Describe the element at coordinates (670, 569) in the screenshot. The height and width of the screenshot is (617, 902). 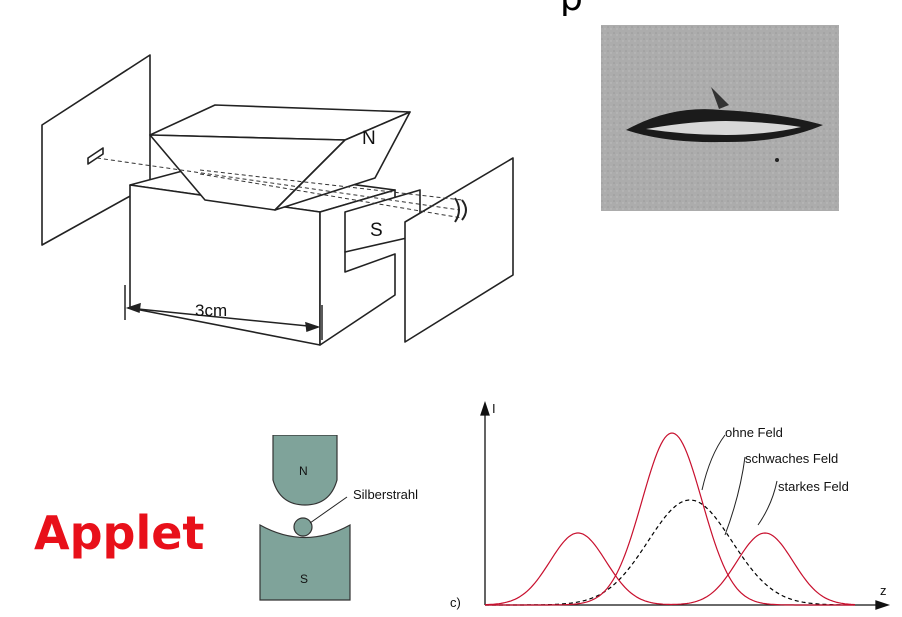
I see `curve-starkes-feld` at that location.